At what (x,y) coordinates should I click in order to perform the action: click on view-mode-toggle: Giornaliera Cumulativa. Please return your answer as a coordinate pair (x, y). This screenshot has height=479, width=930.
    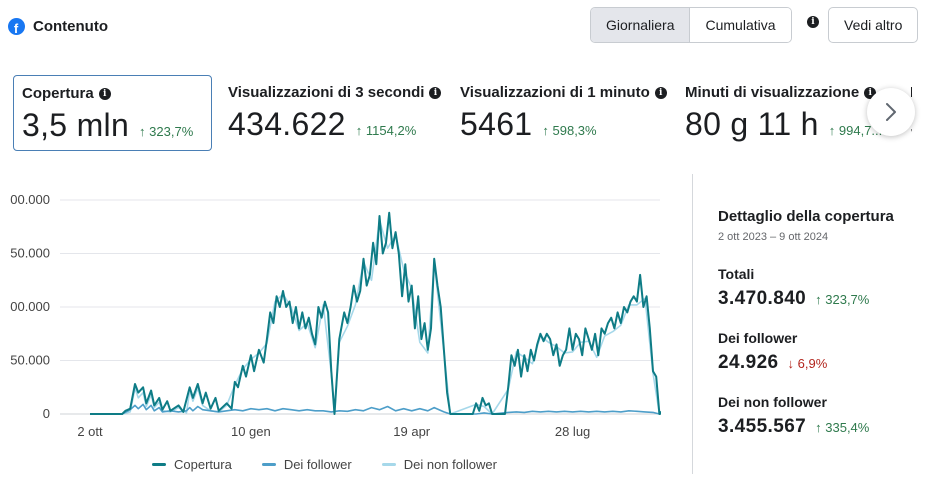
    Looking at the image, I should click on (691, 25).